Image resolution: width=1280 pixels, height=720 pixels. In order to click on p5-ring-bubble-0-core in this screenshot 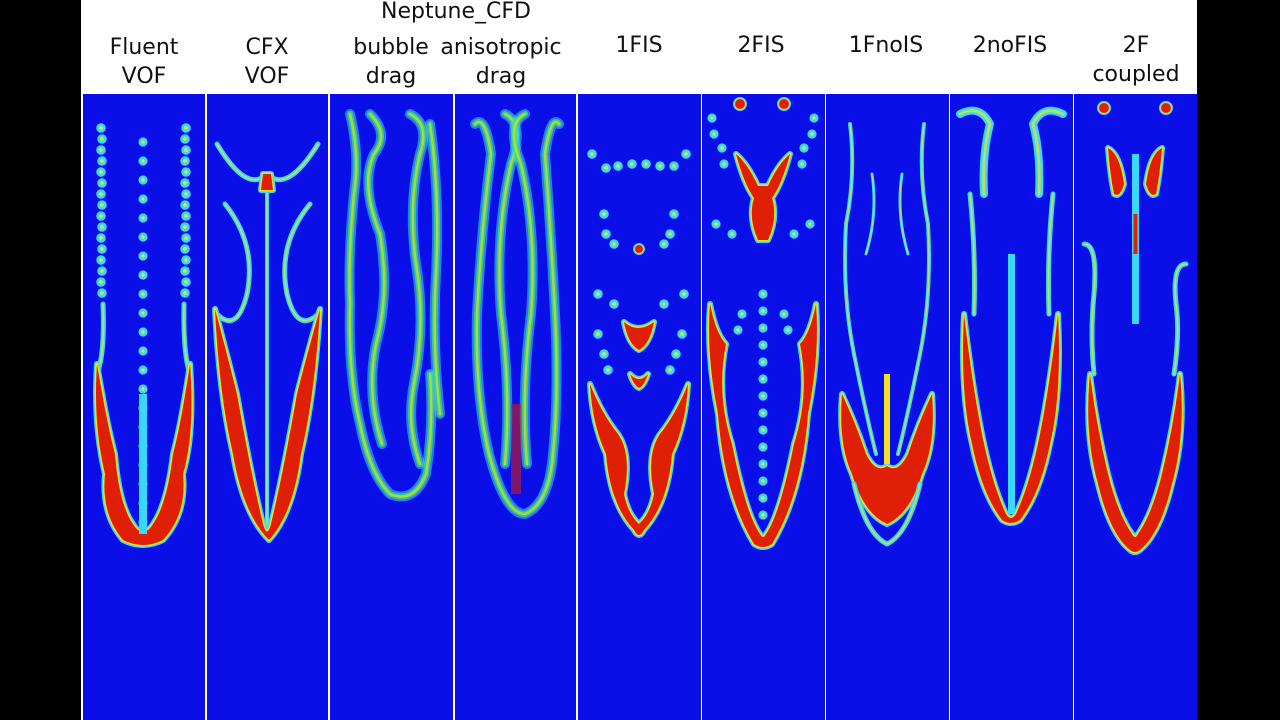, I will do `click(712, 118)`.